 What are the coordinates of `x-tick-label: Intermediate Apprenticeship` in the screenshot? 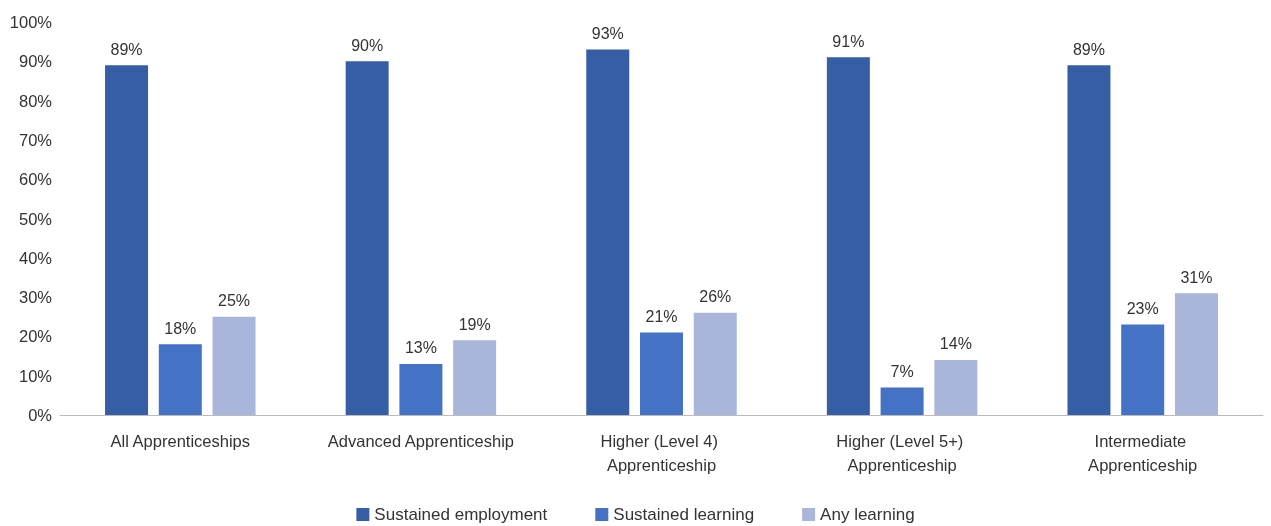 It's located at (1143, 453).